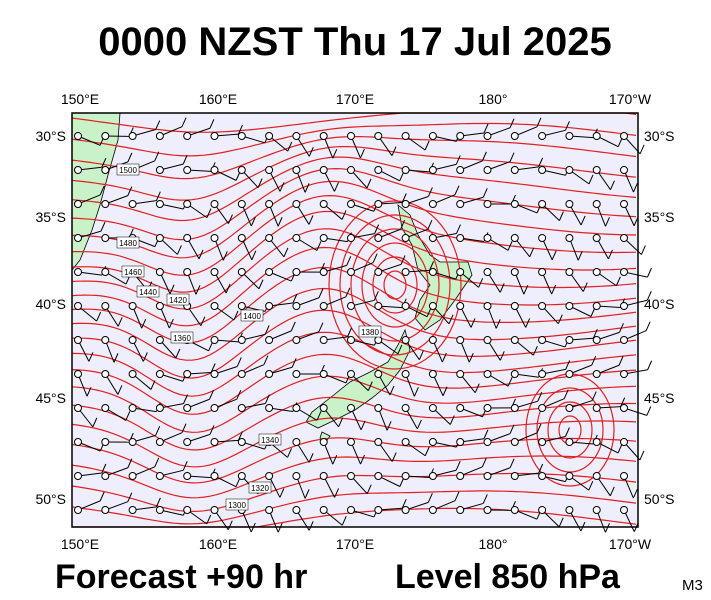 The image size is (711, 600). What do you see at coordinates (692, 585) in the screenshot?
I see `model-code: M3` at bounding box center [692, 585].